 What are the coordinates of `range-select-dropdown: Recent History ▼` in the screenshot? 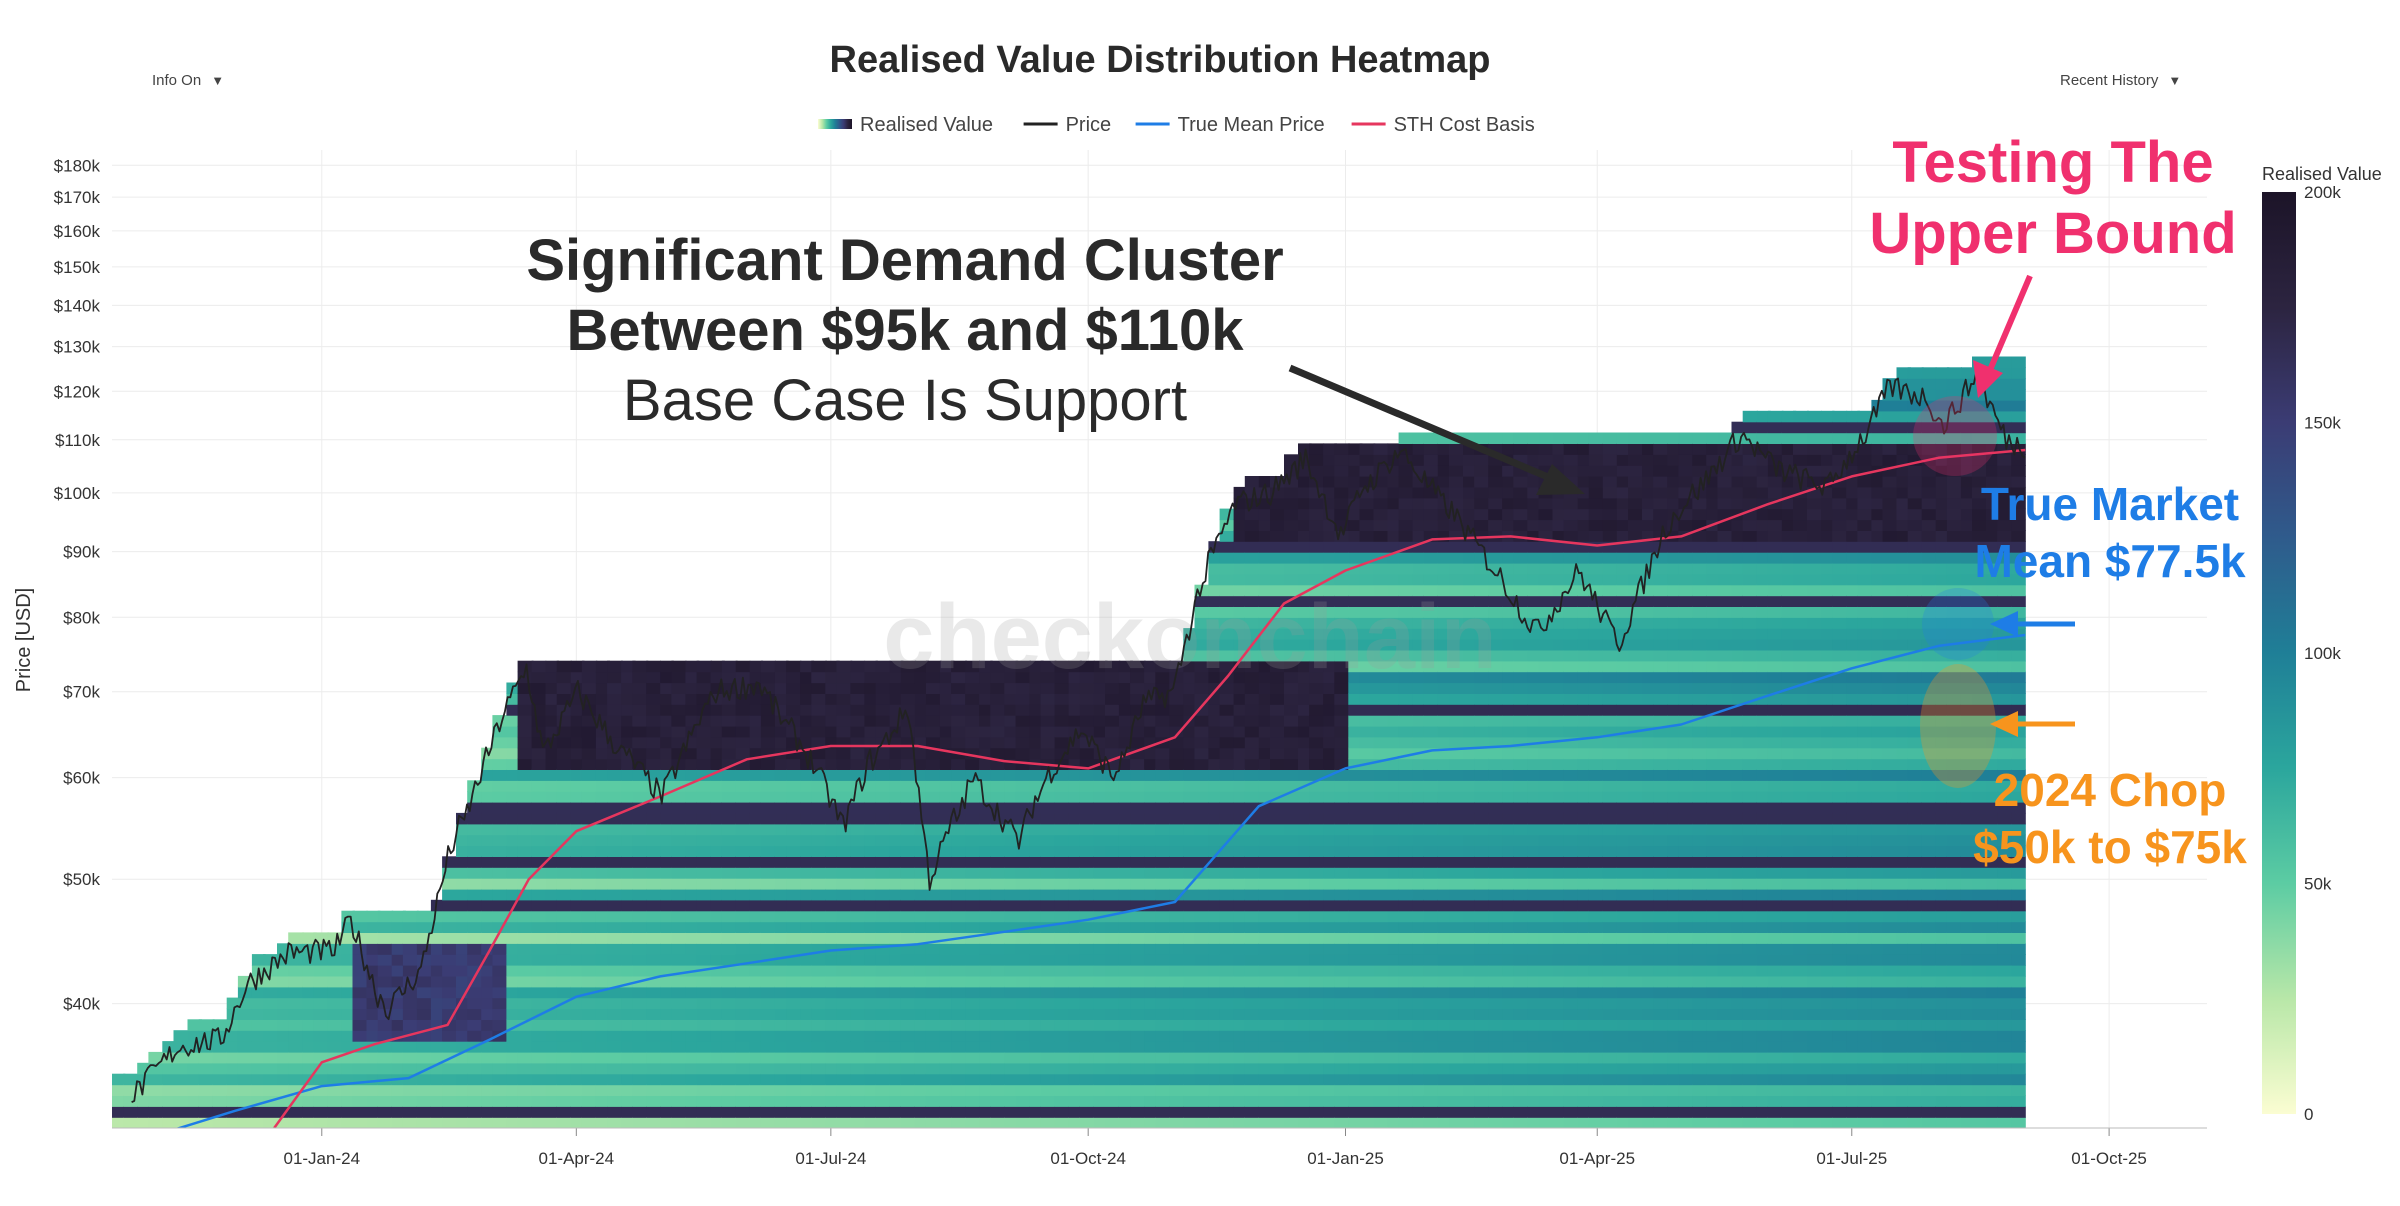 It's located at (2121, 80).